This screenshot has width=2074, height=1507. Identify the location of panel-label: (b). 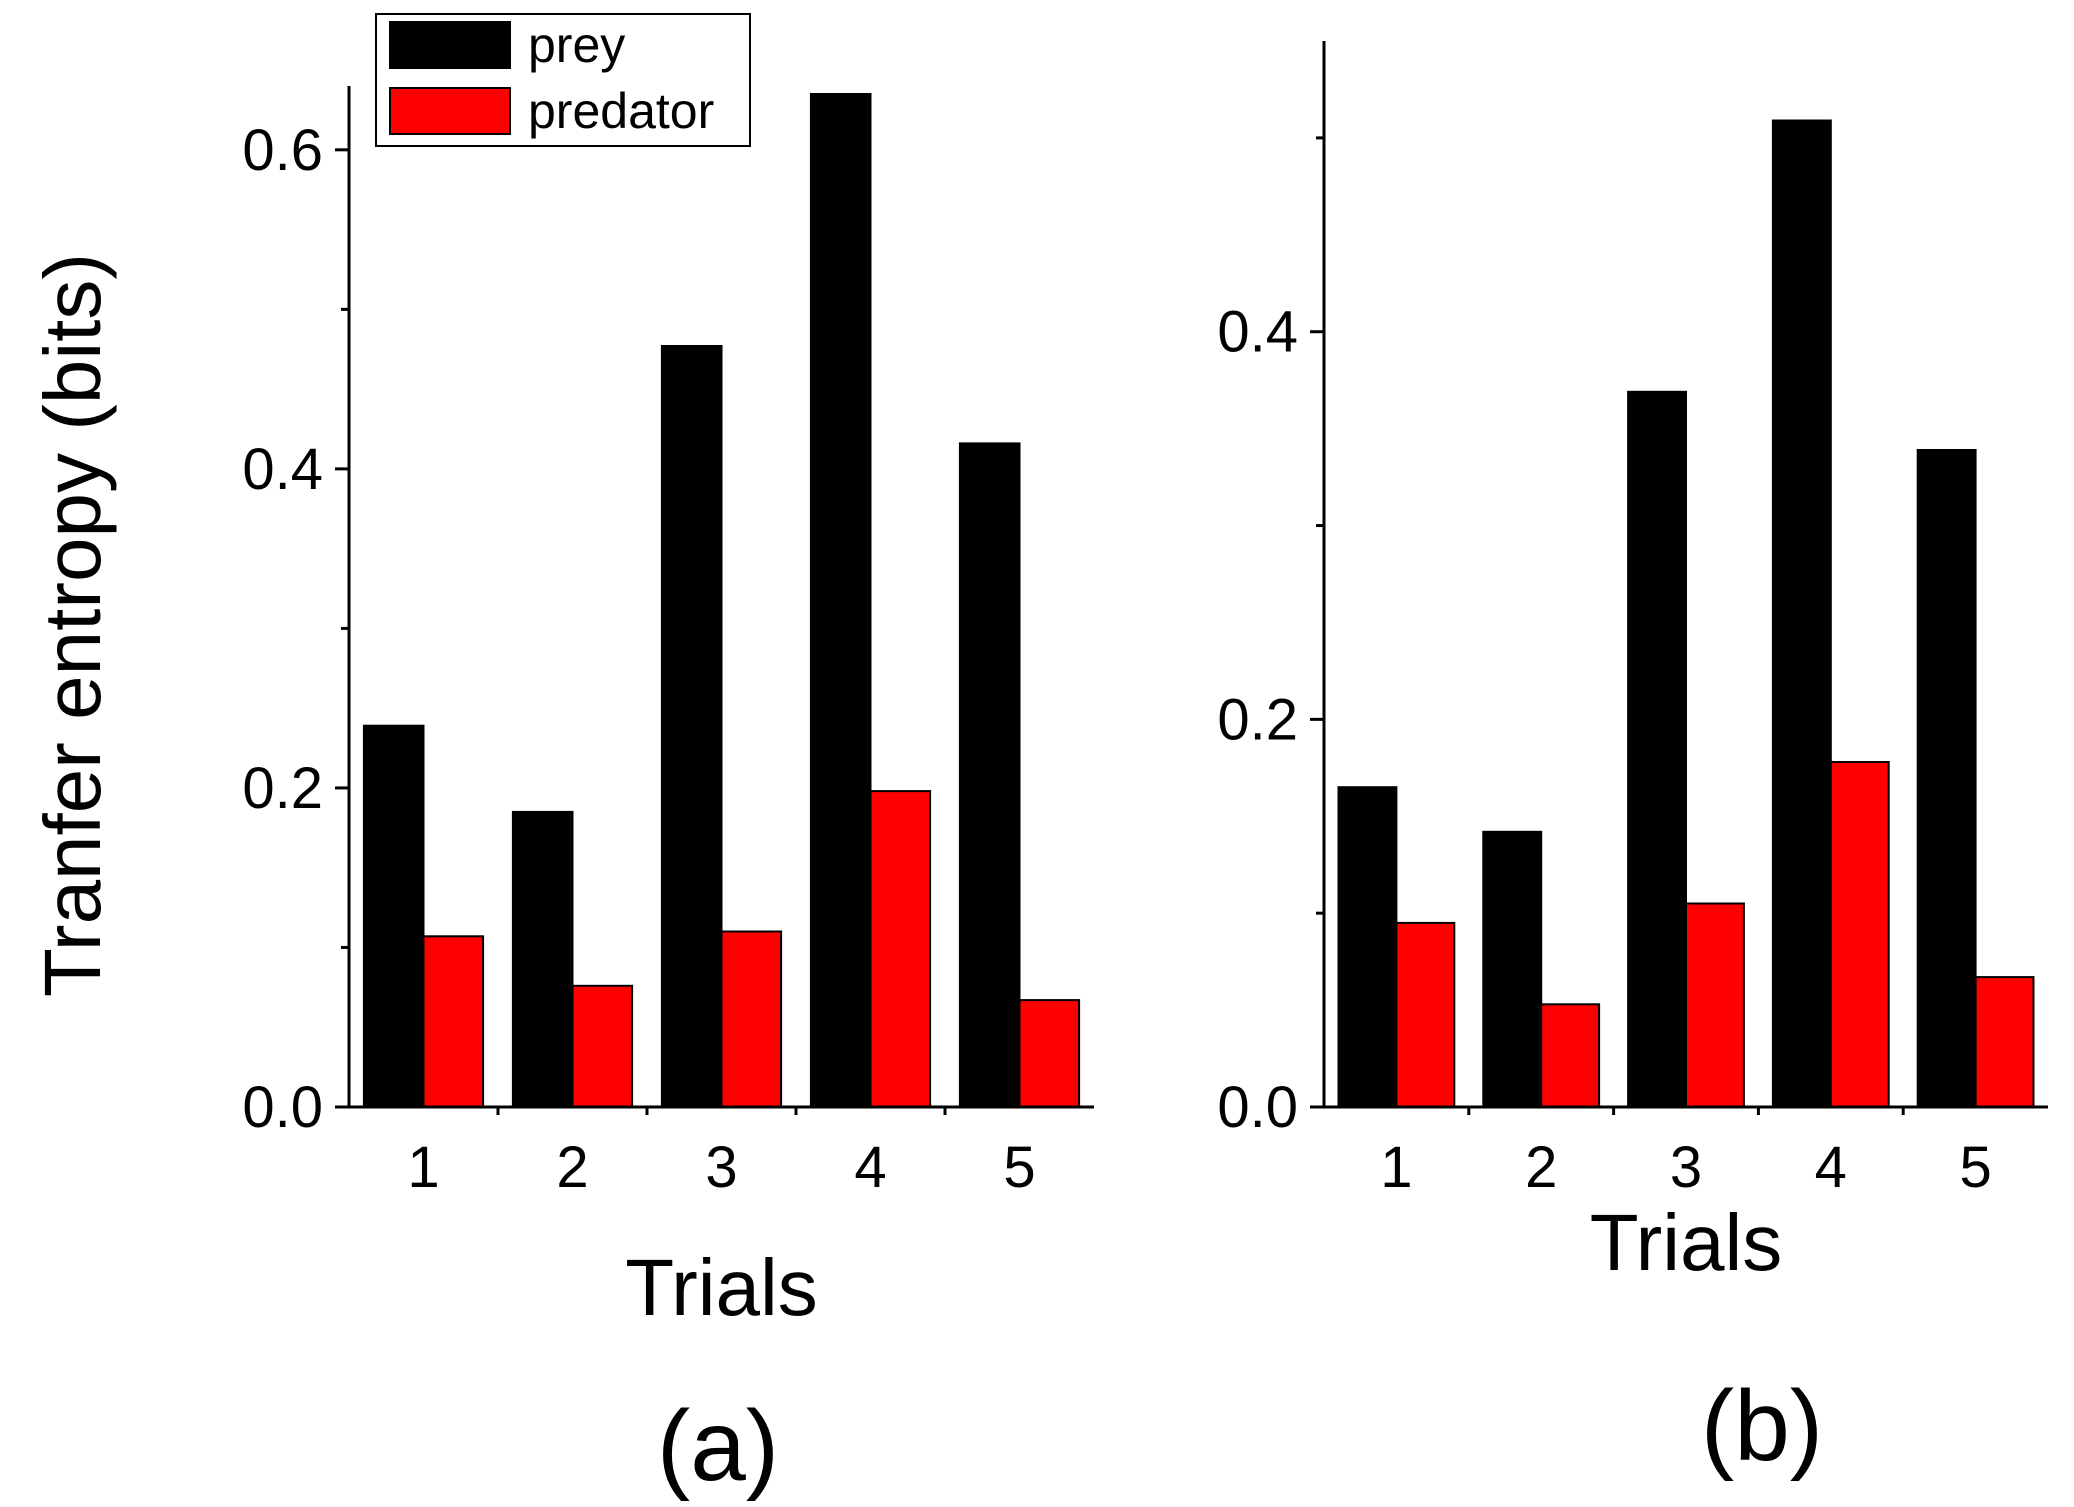
(1762, 1426).